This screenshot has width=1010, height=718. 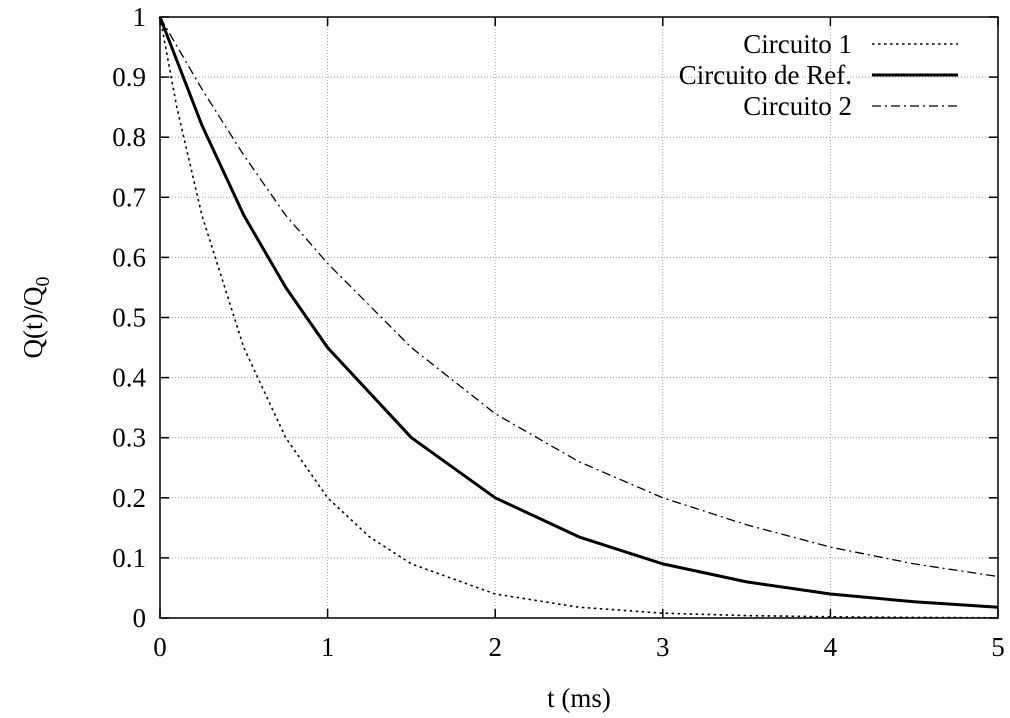 What do you see at coordinates (579, 698) in the screenshot?
I see `x-axis-label: t (ms)` at bounding box center [579, 698].